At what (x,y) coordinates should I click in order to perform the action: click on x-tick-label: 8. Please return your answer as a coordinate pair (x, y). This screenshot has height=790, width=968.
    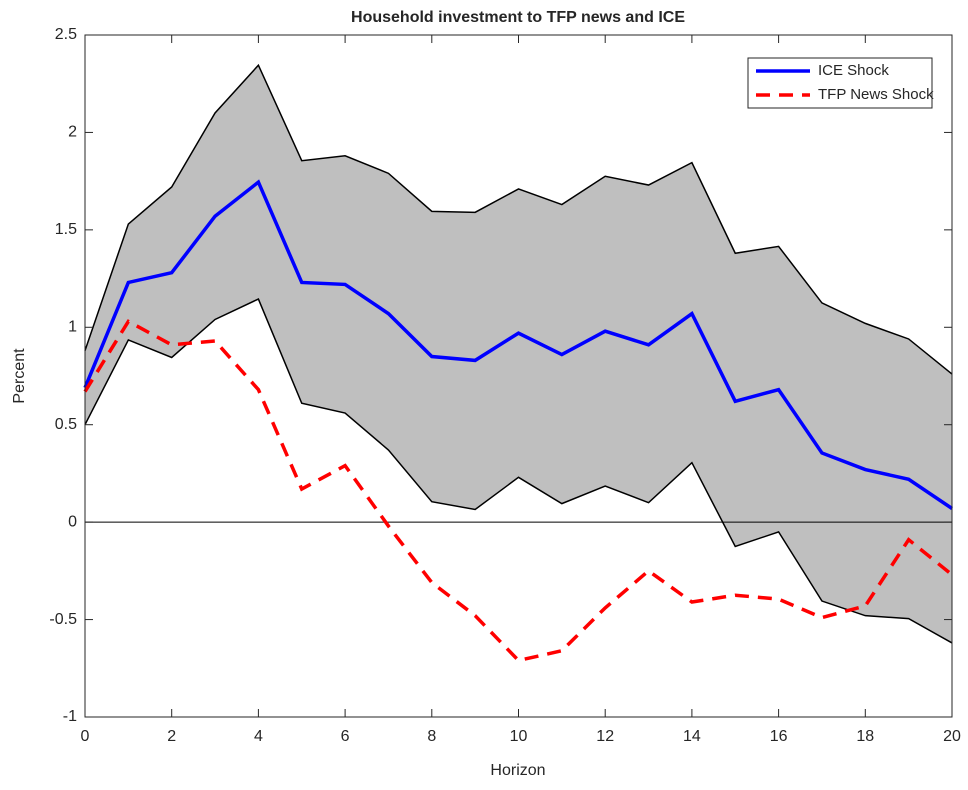
    Looking at the image, I should click on (431, 736).